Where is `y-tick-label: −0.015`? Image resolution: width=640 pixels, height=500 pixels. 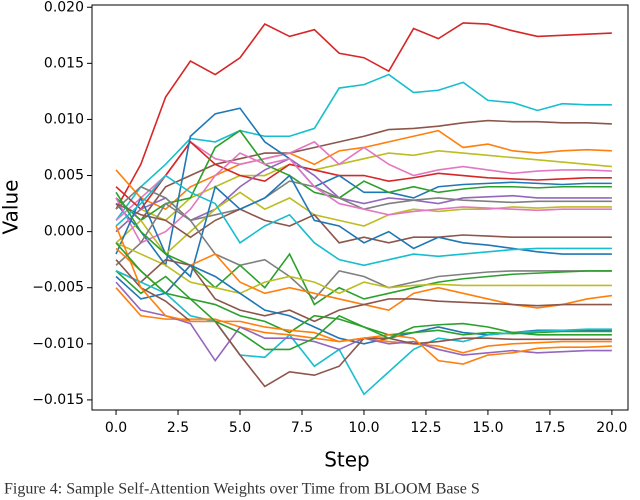
y-tick-label: −0.015 is located at coordinates (58, 400).